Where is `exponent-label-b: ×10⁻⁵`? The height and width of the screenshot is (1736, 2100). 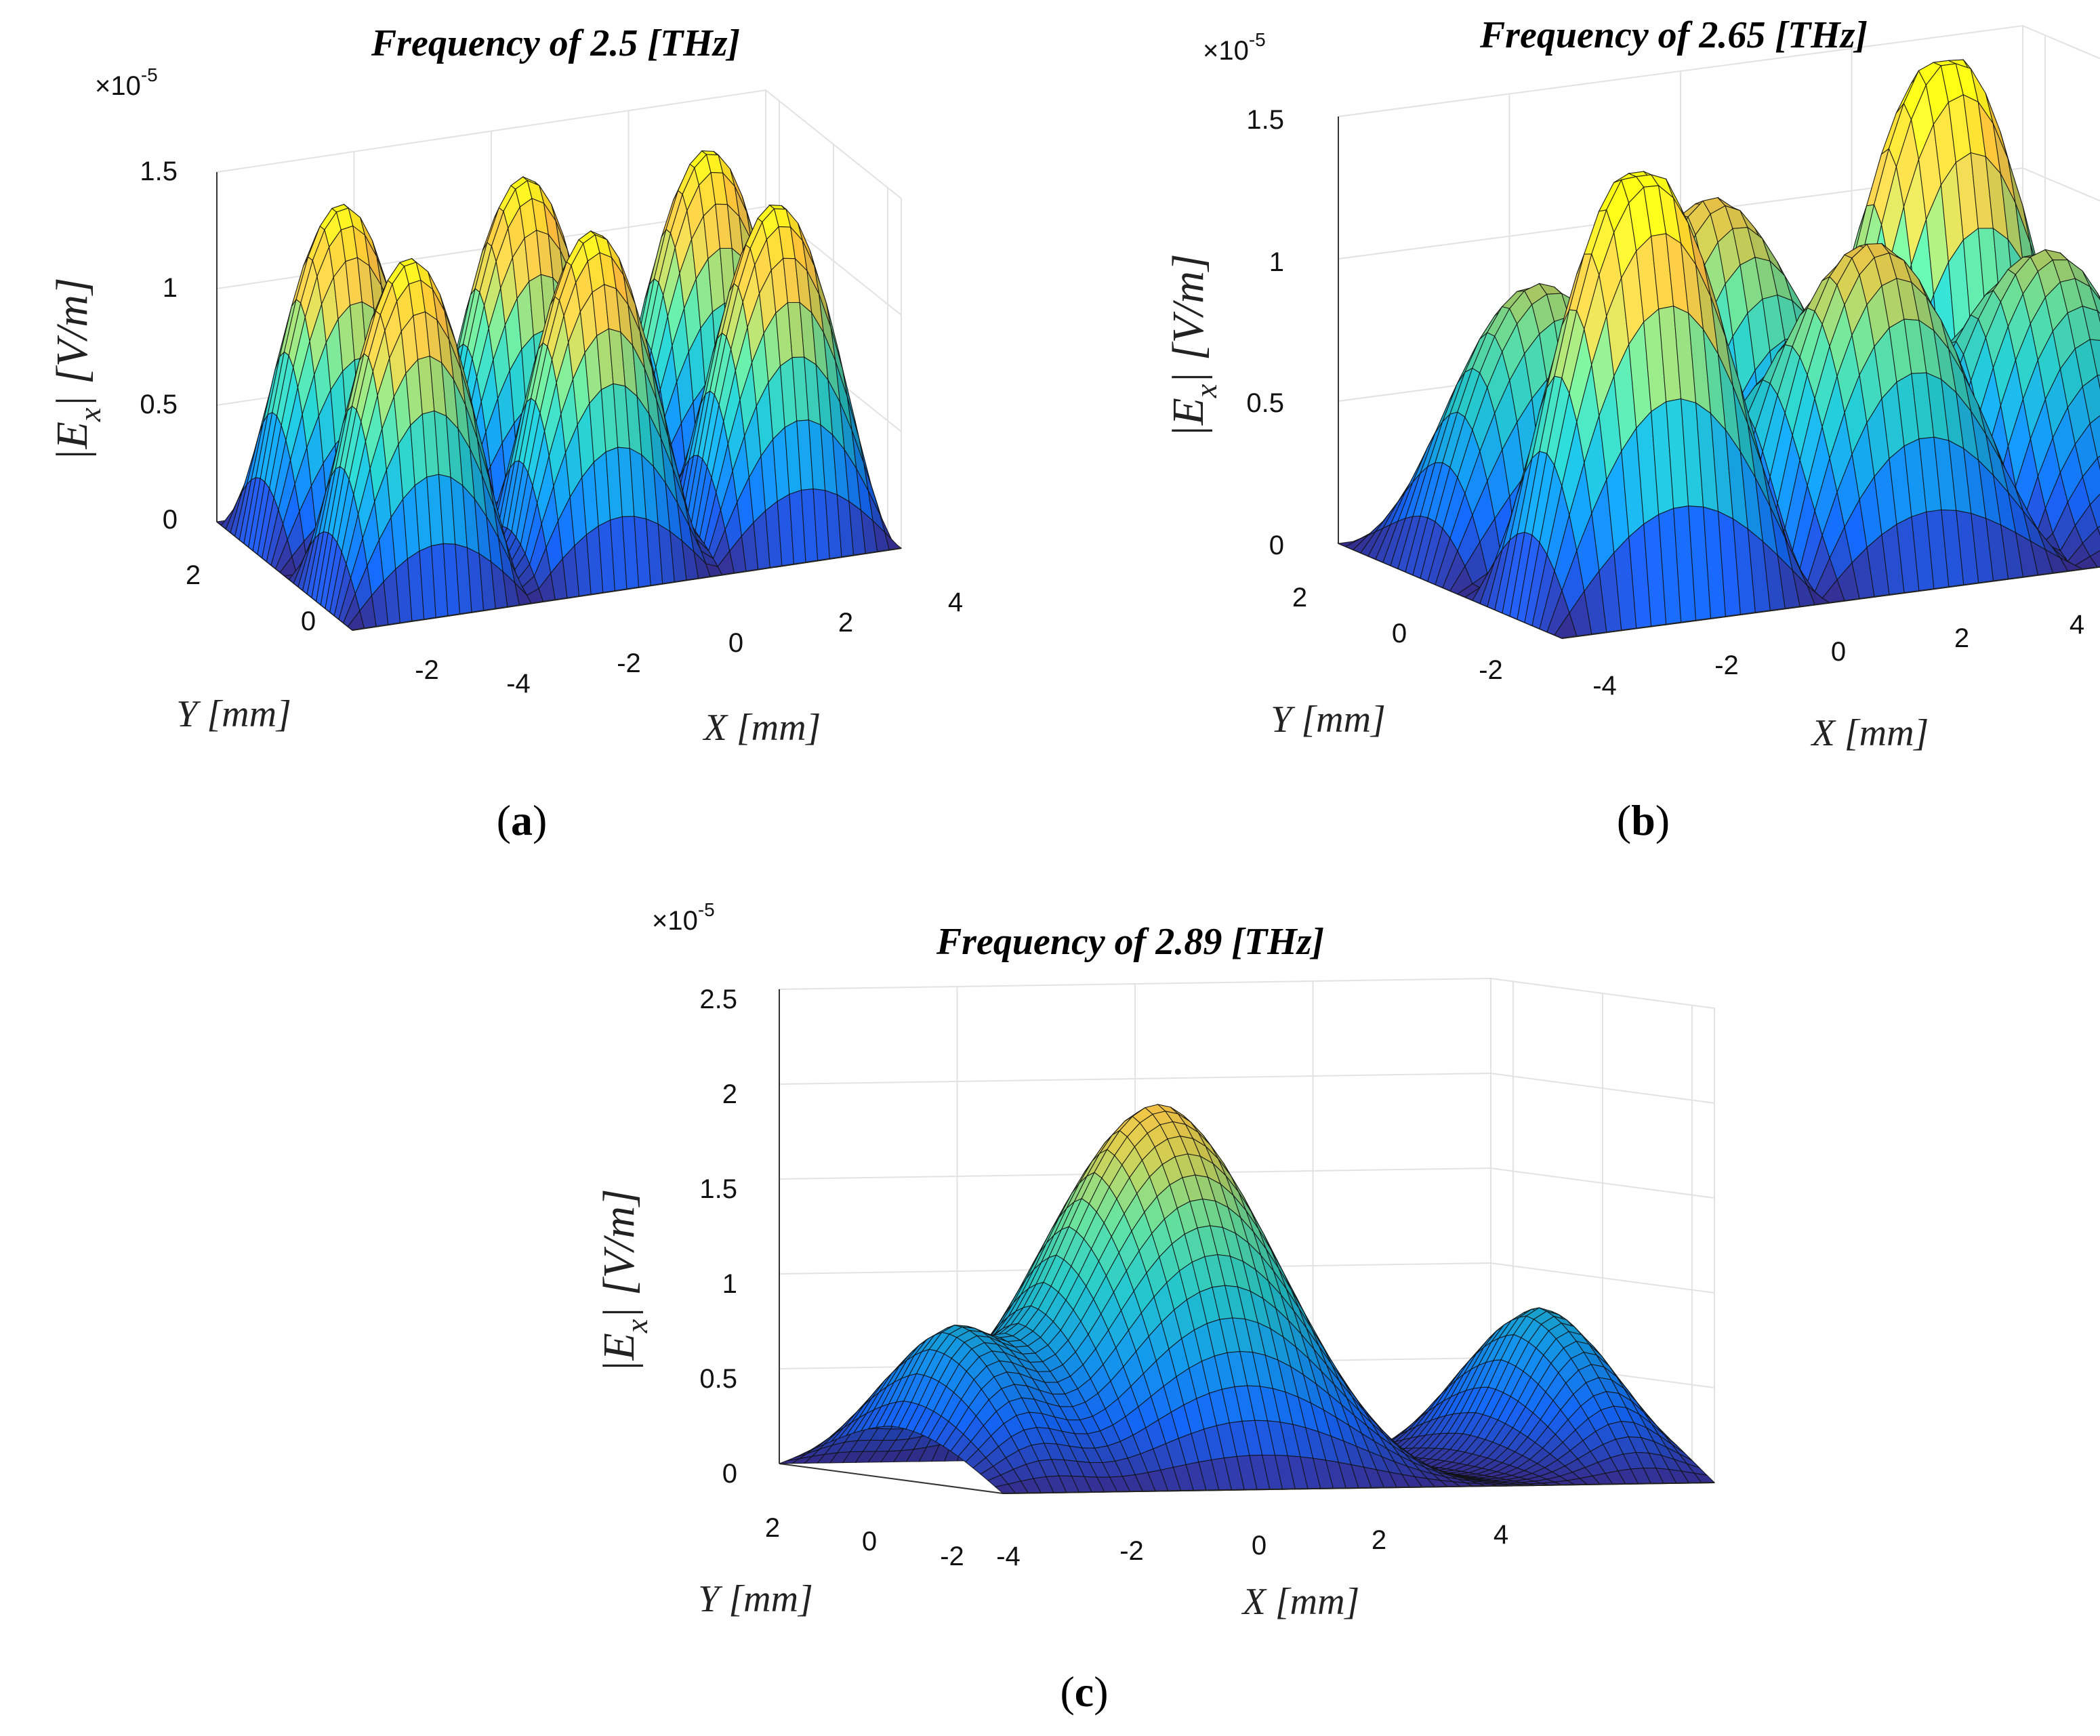
exponent-label-b: ×10⁻⁵ is located at coordinates (1234, 47).